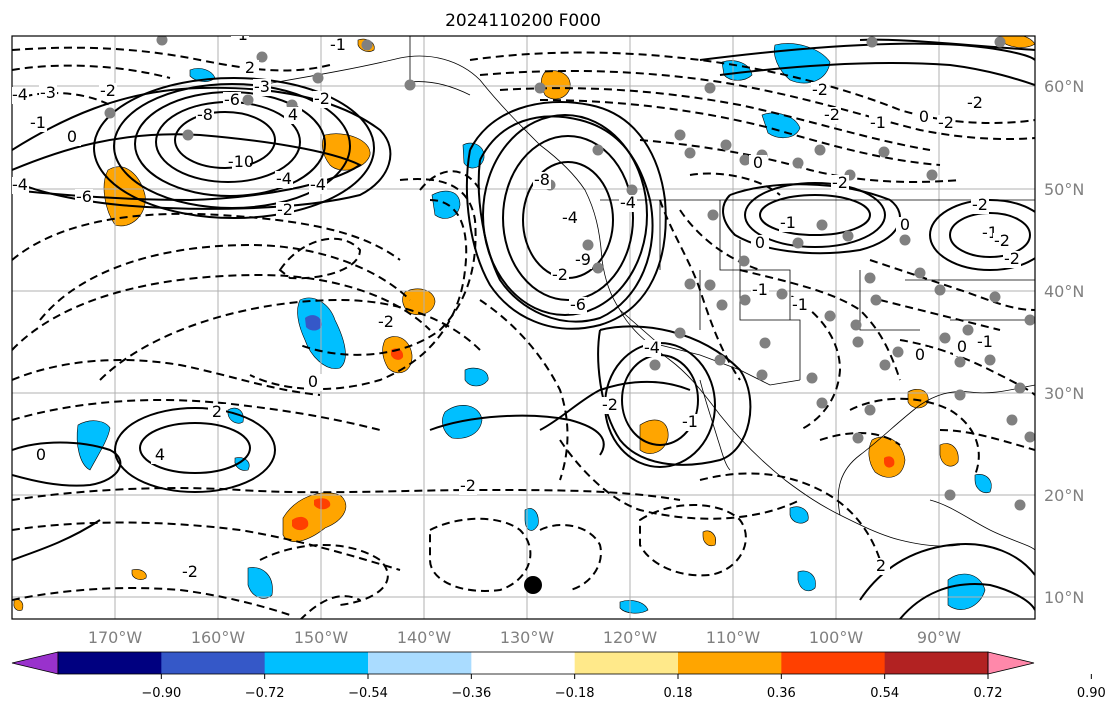 This screenshot has width=1105, height=712. What do you see at coordinates (115, 637) in the screenshot?
I see `lon-tick-label: 170°W` at bounding box center [115, 637].